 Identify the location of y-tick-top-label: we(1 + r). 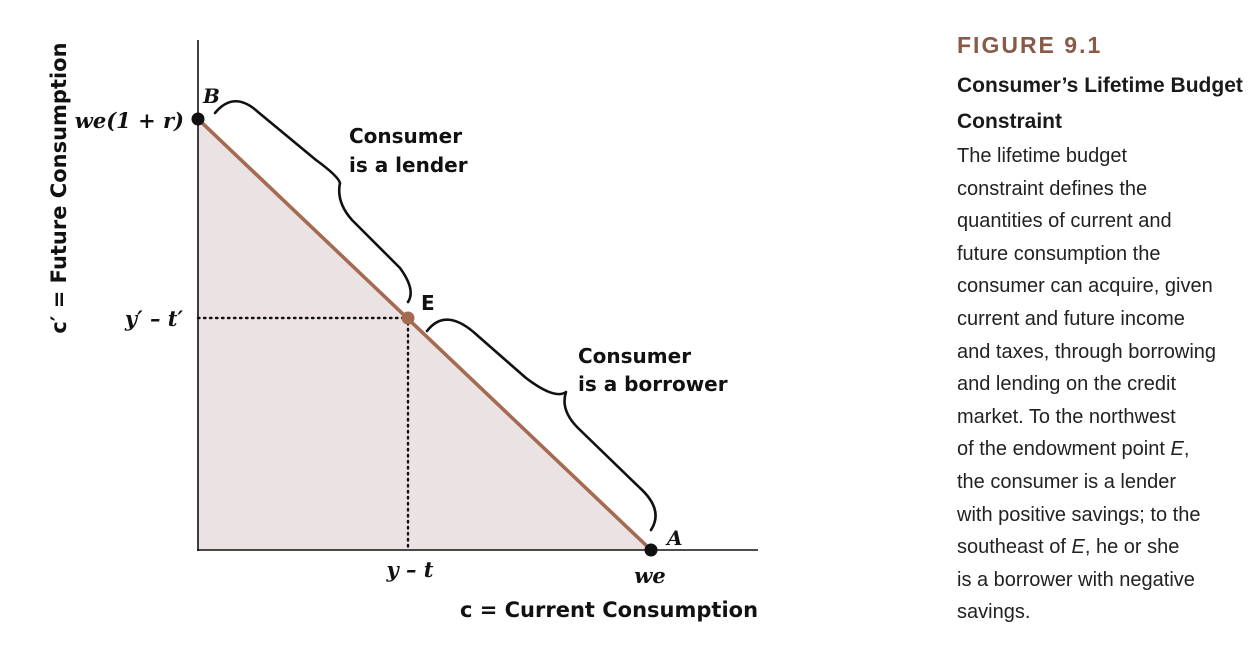
(129, 120).